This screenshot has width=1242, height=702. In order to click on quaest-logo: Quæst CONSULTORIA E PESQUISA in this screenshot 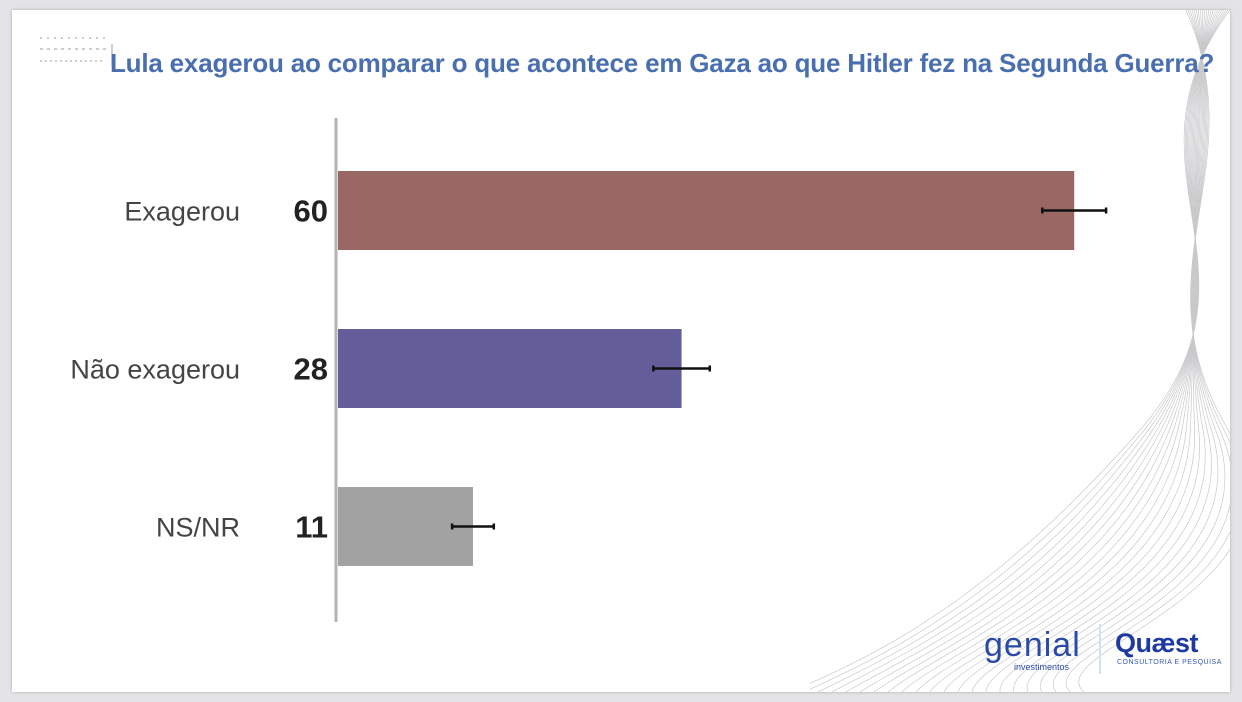, I will do `click(1171, 651)`.